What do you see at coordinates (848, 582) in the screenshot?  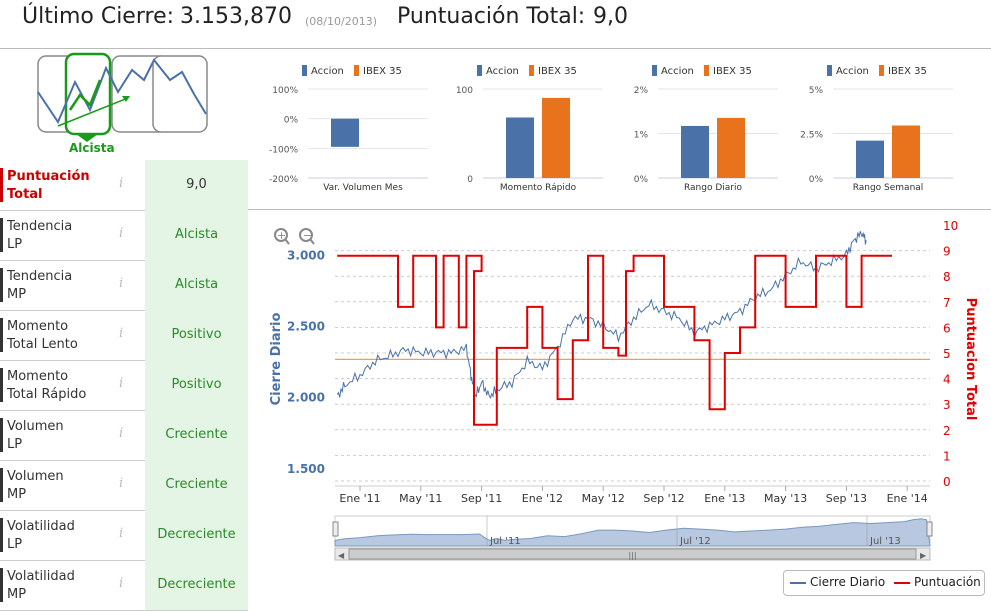 I see `legend-label-cierre: Cierre Diario` at bounding box center [848, 582].